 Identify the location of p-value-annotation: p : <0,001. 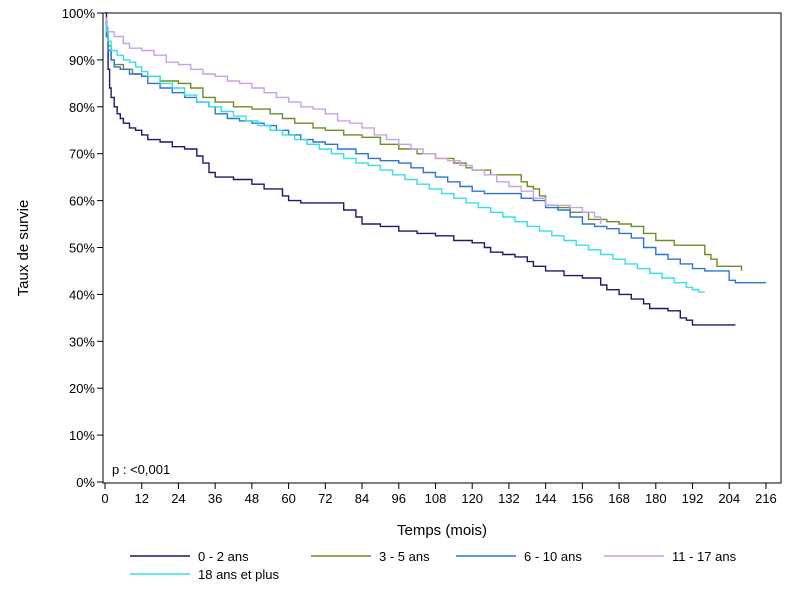
(141, 469).